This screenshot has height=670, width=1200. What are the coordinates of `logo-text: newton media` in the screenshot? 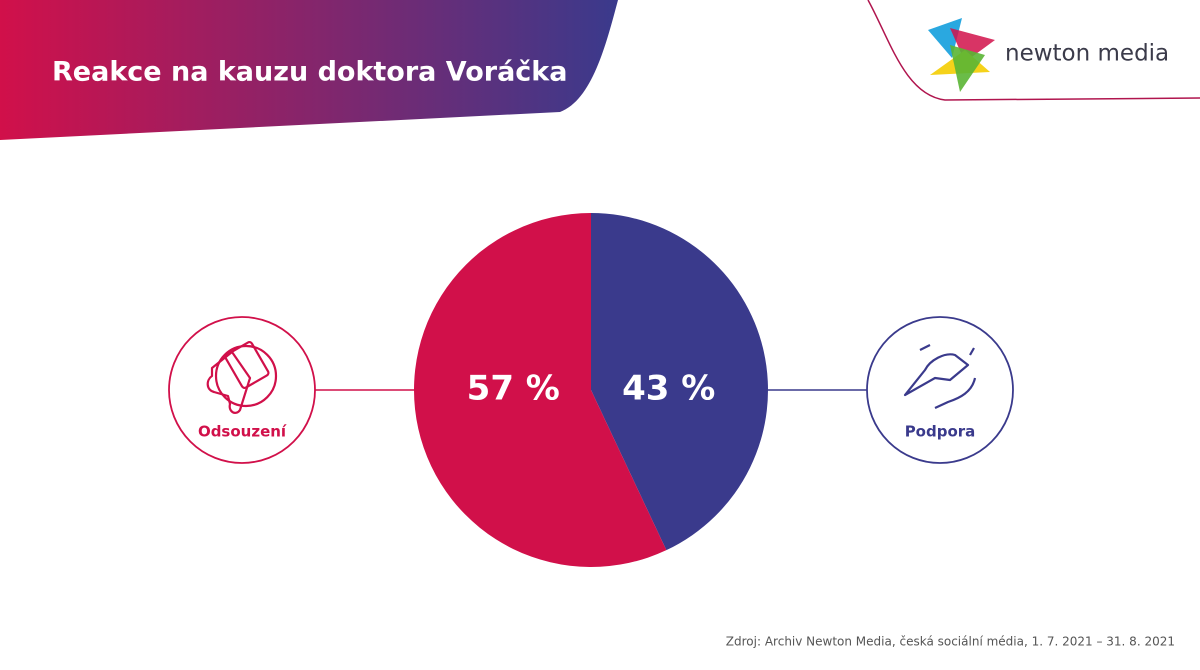 It's located at (1087, 54).